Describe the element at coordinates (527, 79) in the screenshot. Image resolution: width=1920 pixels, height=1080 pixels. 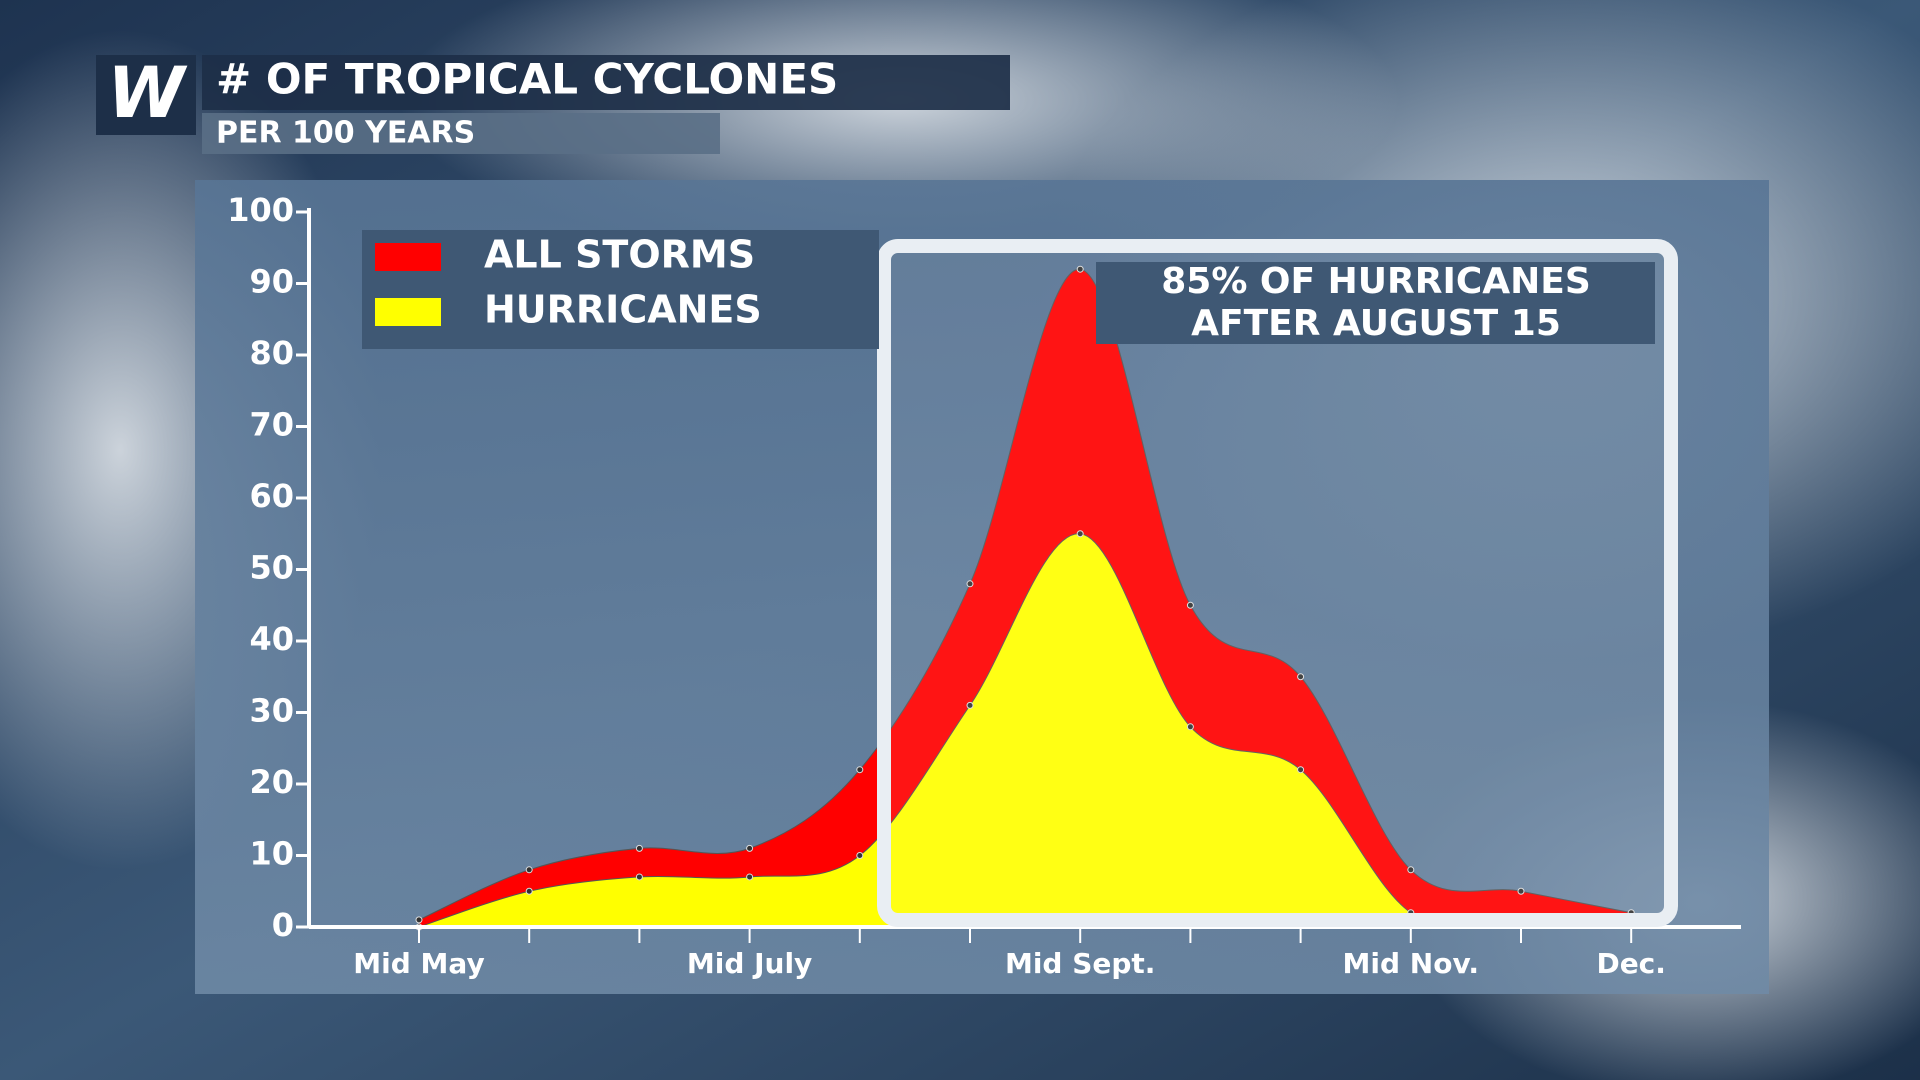
I see `chart-title: # OF TROPICAL CYCLONES` at that location.